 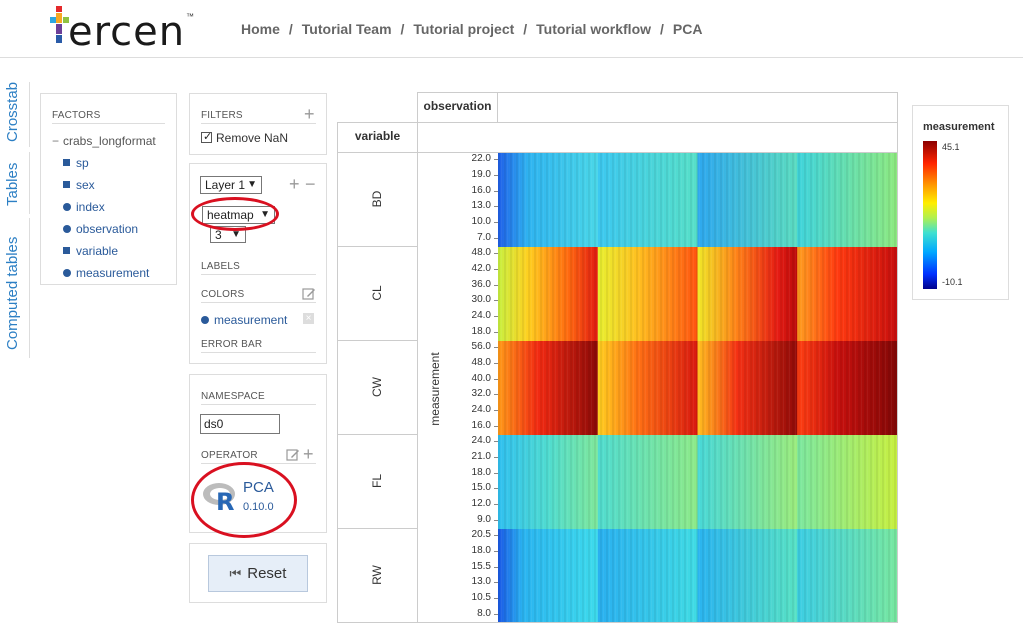 What do you see at coordinates (484, 519) in the screenshot?
I see `y-tick-label: 9.0` at bounding box center [484, 519].